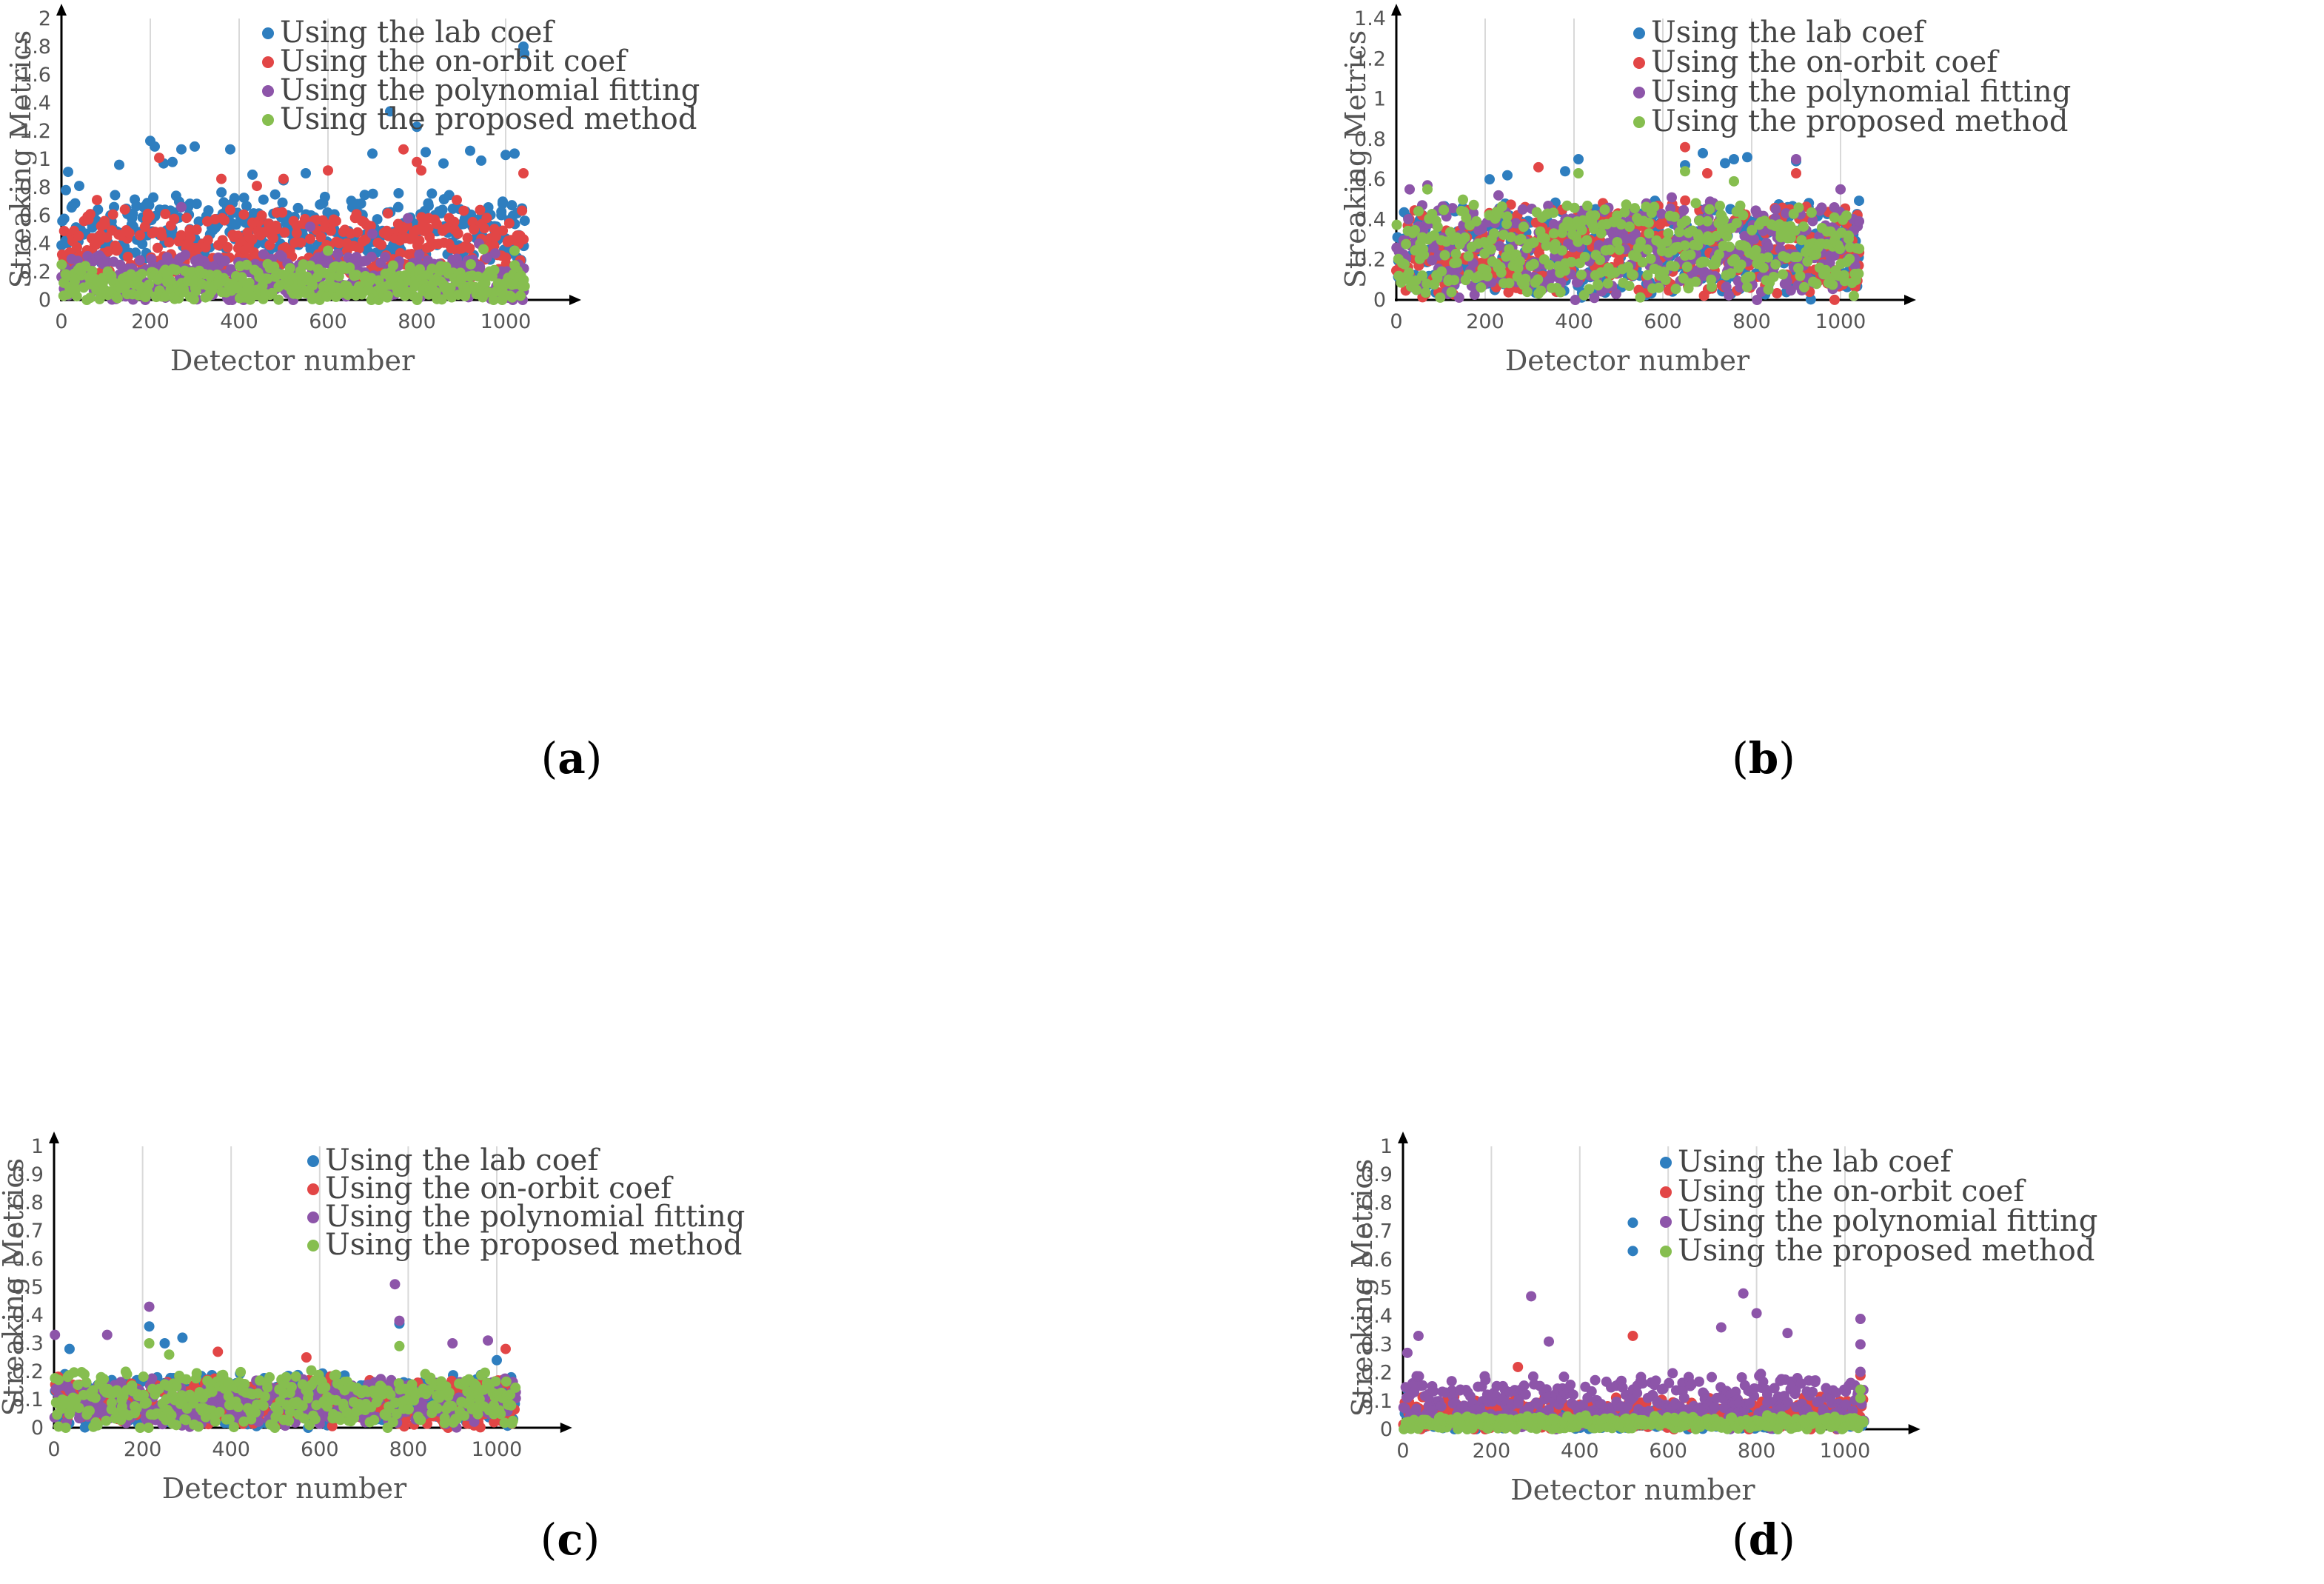 Image resolution: width=2324 pixels, height=1584 pixels. I want to click on legend-label: Using the on-orbit coef, so click(455, 61).